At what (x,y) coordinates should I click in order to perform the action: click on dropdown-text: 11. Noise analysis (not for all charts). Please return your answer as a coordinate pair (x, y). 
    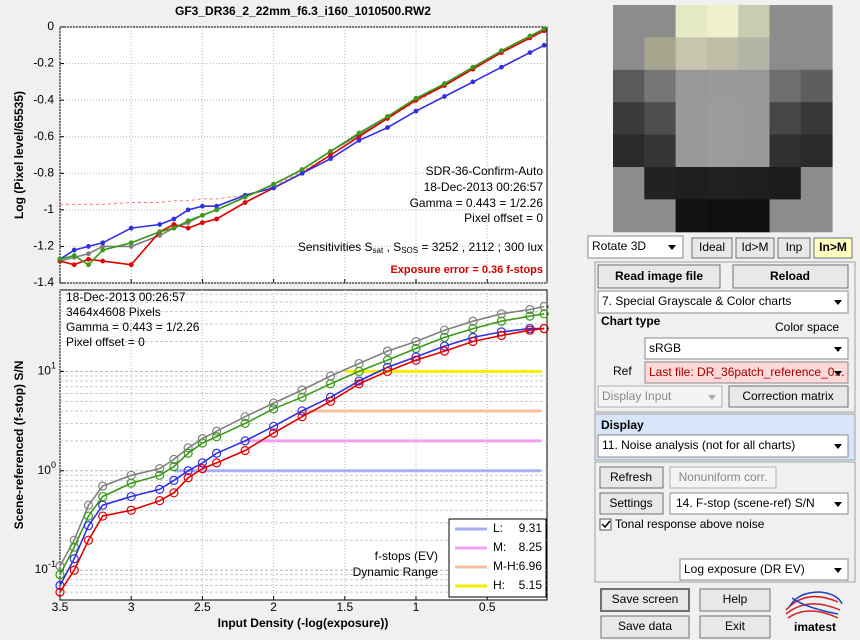
    Looking at the image, I should click on (698, 445).